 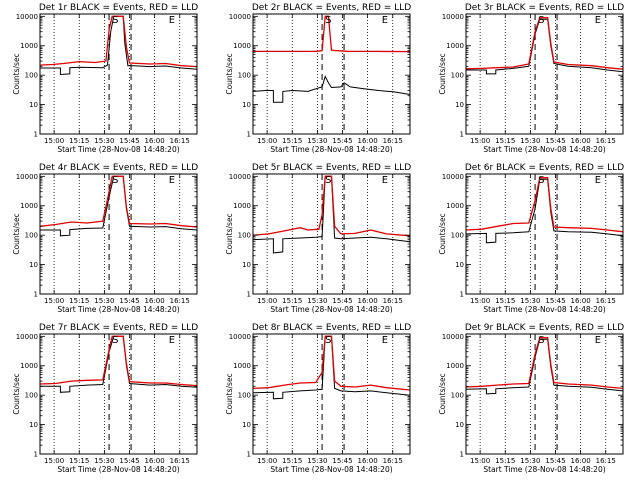 I want to click on events-series, so click(x=544, y=211).